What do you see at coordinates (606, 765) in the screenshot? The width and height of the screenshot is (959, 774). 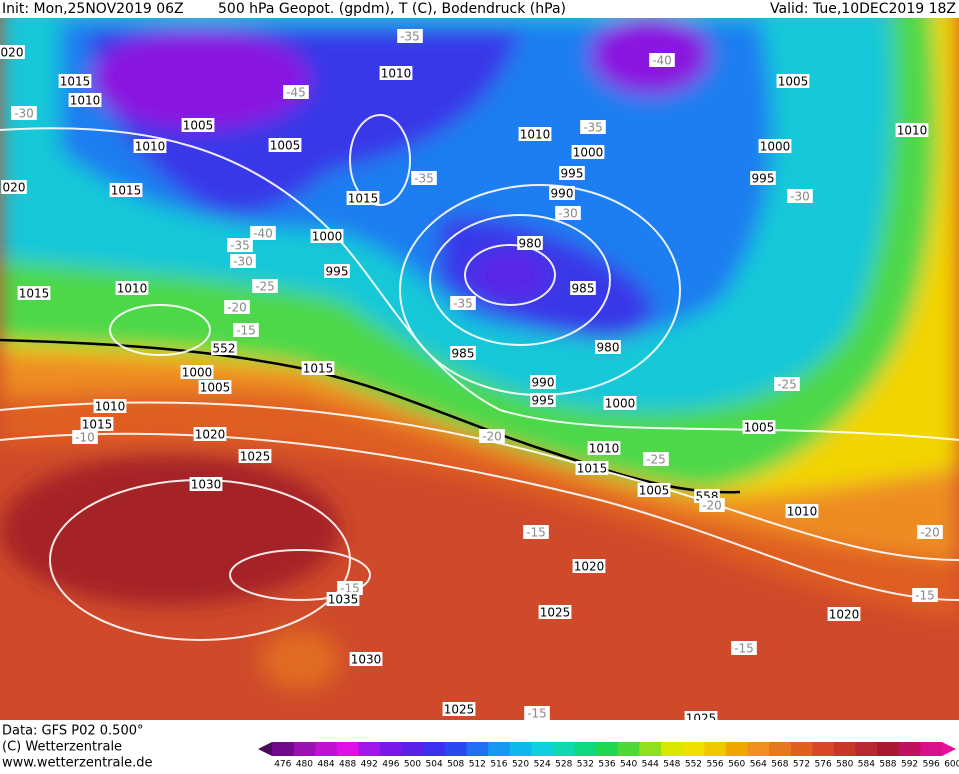 I see `colorbar-label: 536` at bounding box center [606, 765].